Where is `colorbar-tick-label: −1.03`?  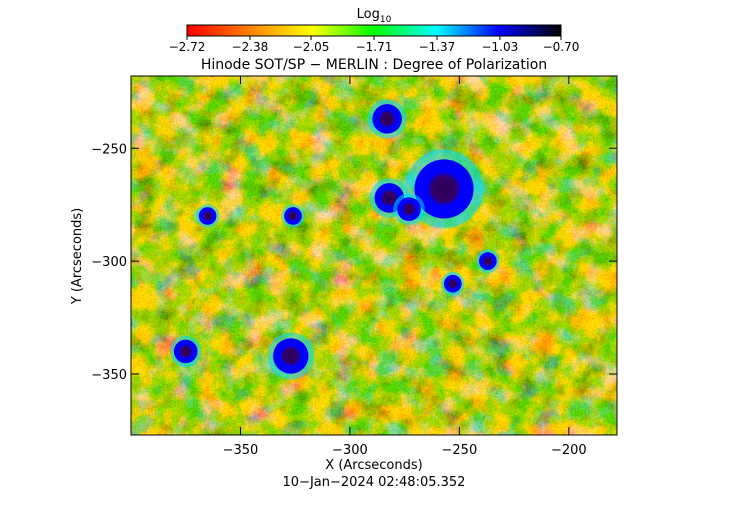 colorbar-tick-label: −1.03 is located at coordinates (500, 47).